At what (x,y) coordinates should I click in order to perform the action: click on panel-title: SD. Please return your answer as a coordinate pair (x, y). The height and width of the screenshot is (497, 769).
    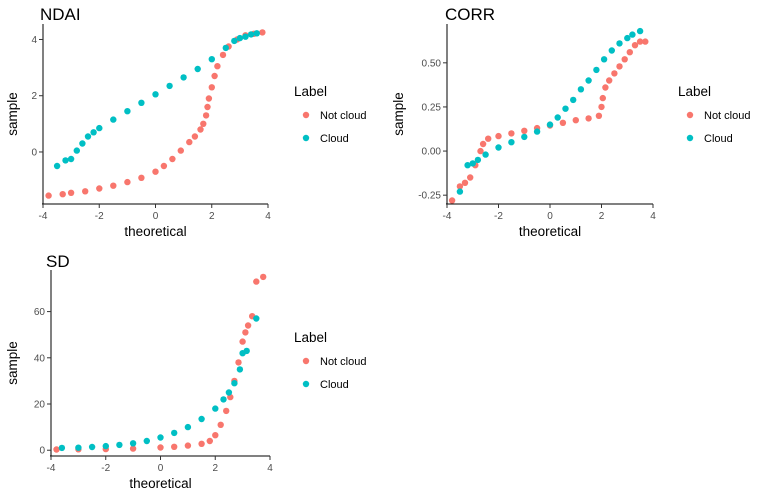
    Looking at the image, I should click on (58, 261).